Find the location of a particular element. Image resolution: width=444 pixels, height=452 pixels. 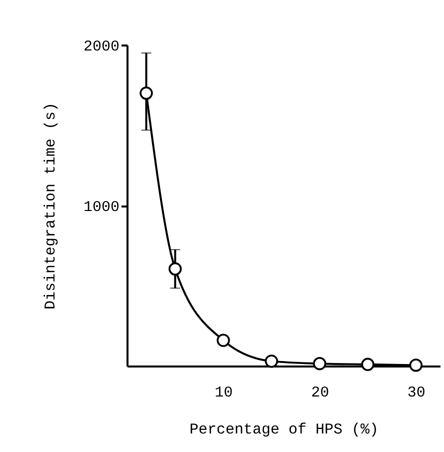

x-tick-label: 30 is located at coordinates (416, 393).